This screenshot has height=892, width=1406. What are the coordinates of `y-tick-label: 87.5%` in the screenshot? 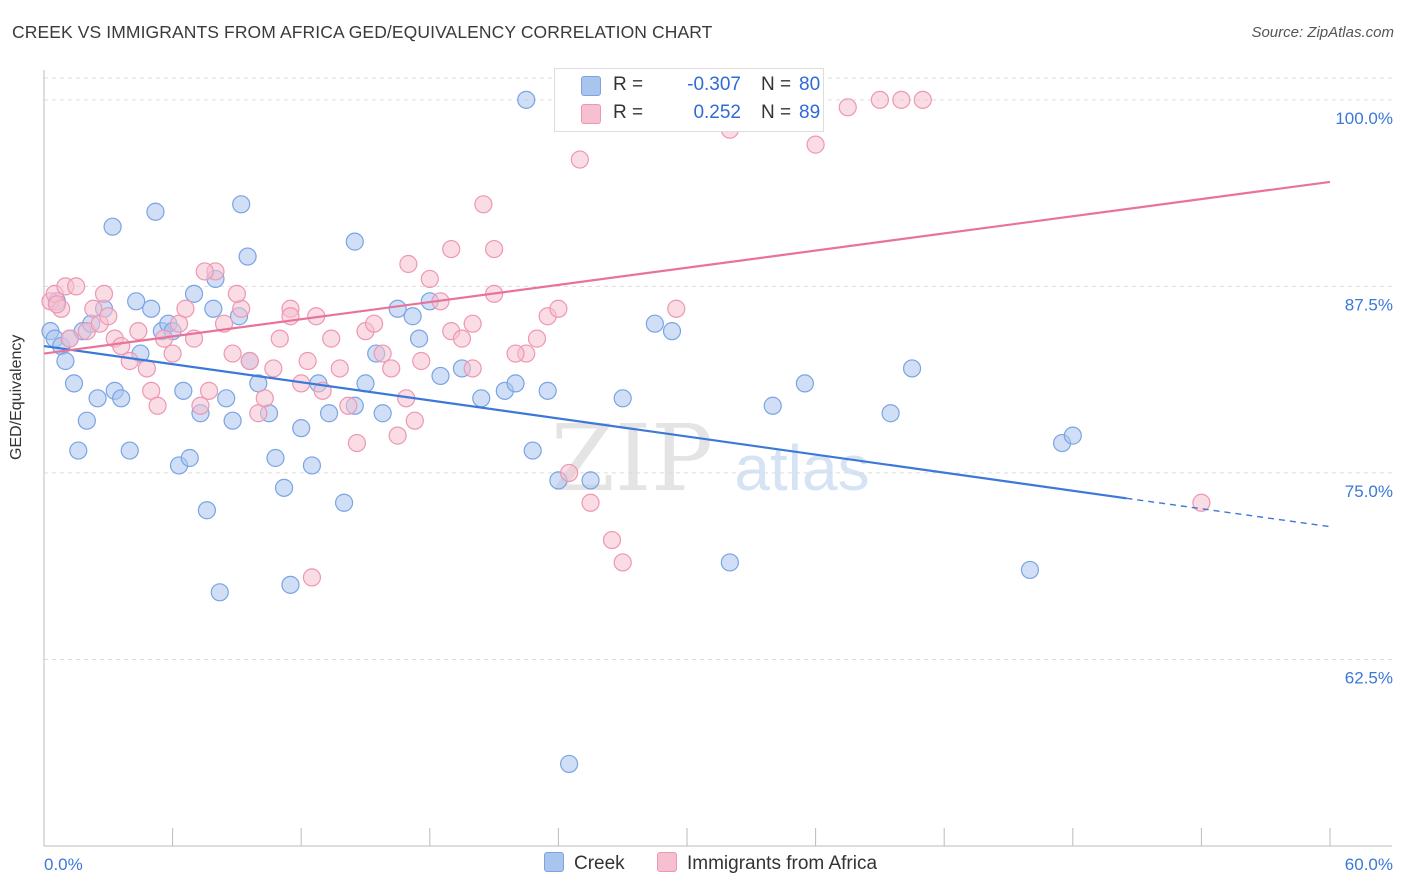 It's located at (1369, 304).